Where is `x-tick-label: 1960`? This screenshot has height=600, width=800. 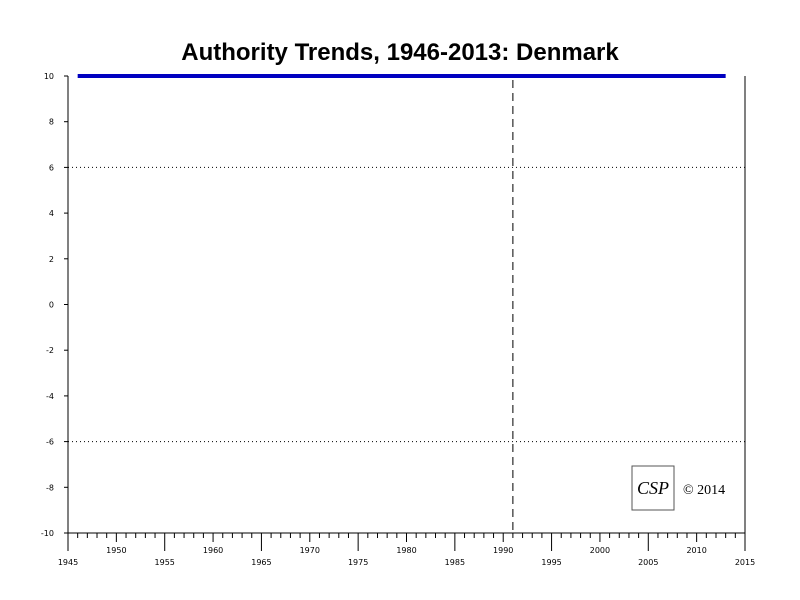
x-tick-label: 1960 is located at coordinates (213, 550).